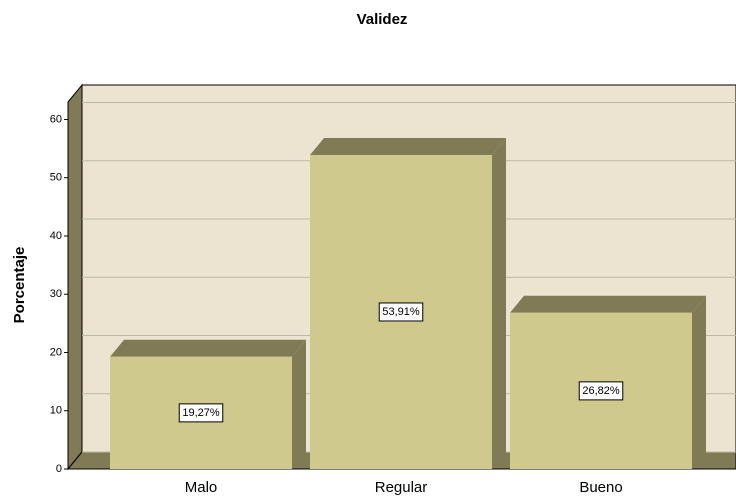 This screenshot has width=736, height=497. Describe the element at coordinates (56, 411) in the screenshot. I see `y-tick-label: 10` at that location.